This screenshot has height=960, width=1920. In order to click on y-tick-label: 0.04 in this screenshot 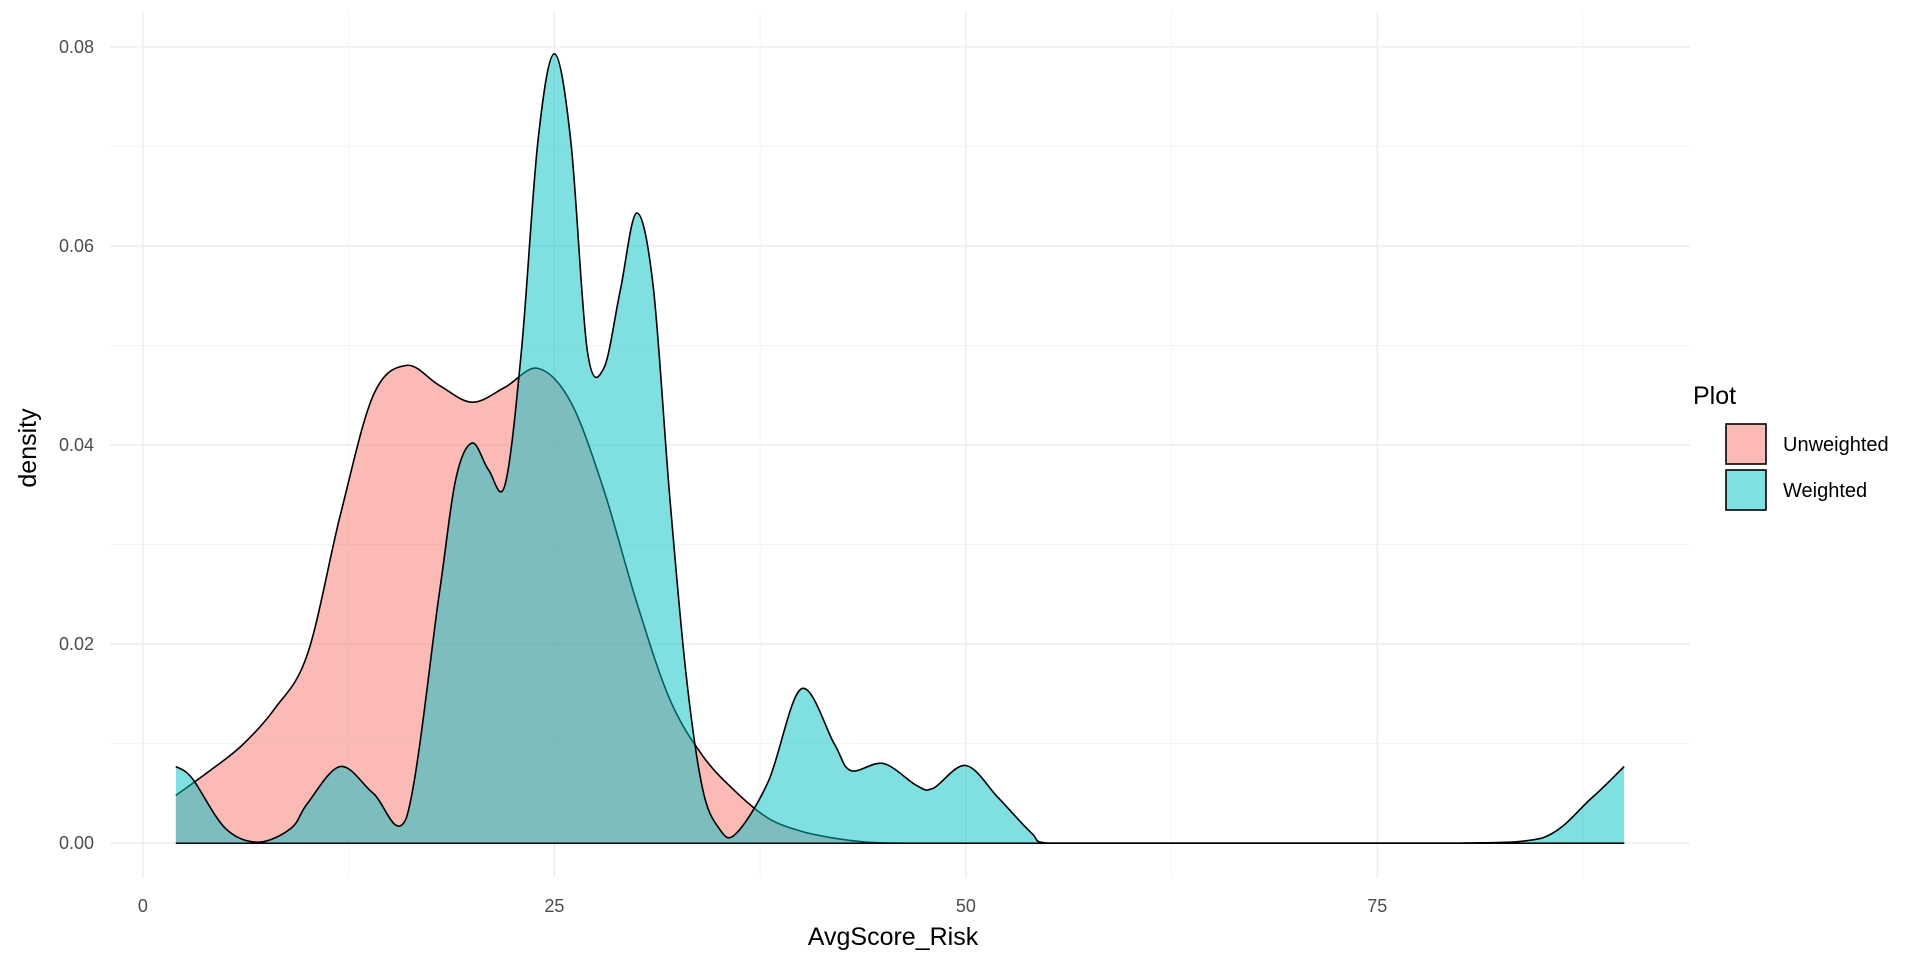, I will do `click(76, 445)`.